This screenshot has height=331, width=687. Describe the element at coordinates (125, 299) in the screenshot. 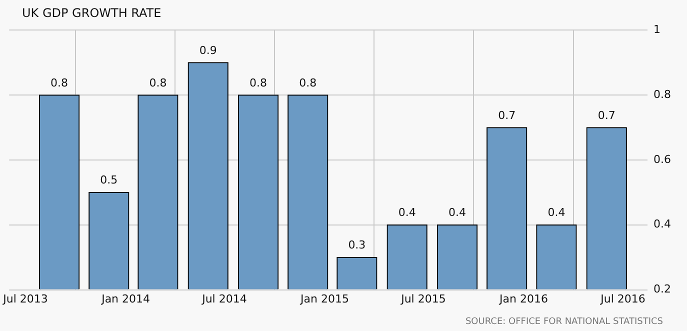

I see `x-tick-label: Jan 2014` at that location.